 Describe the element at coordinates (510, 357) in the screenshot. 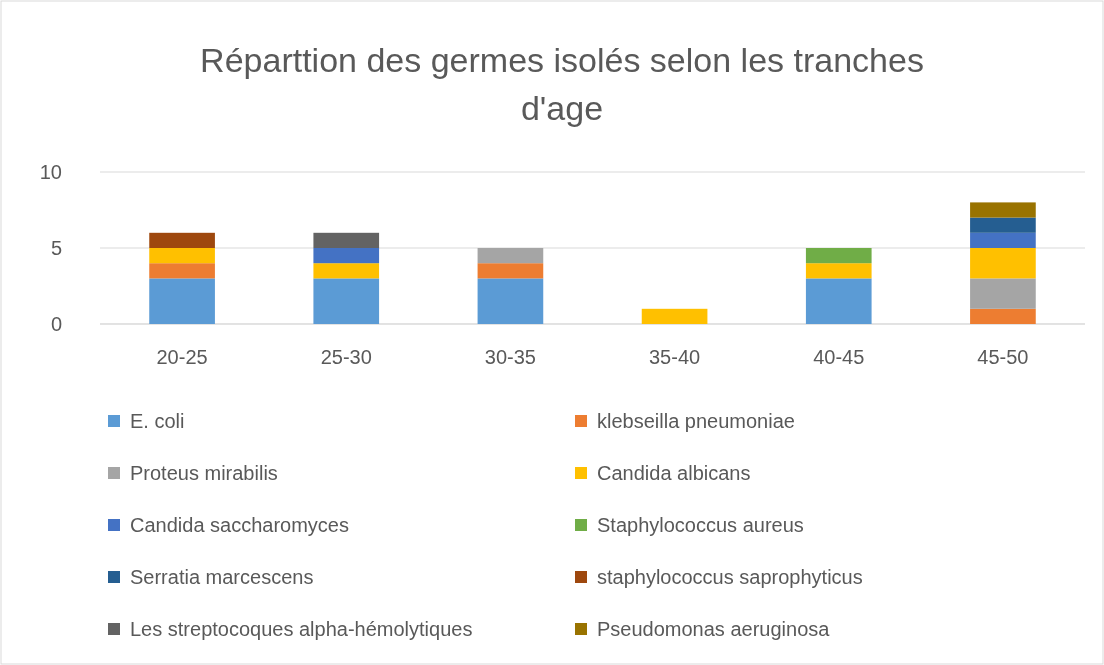

I see `x-tick-label: 30-35` at that location.